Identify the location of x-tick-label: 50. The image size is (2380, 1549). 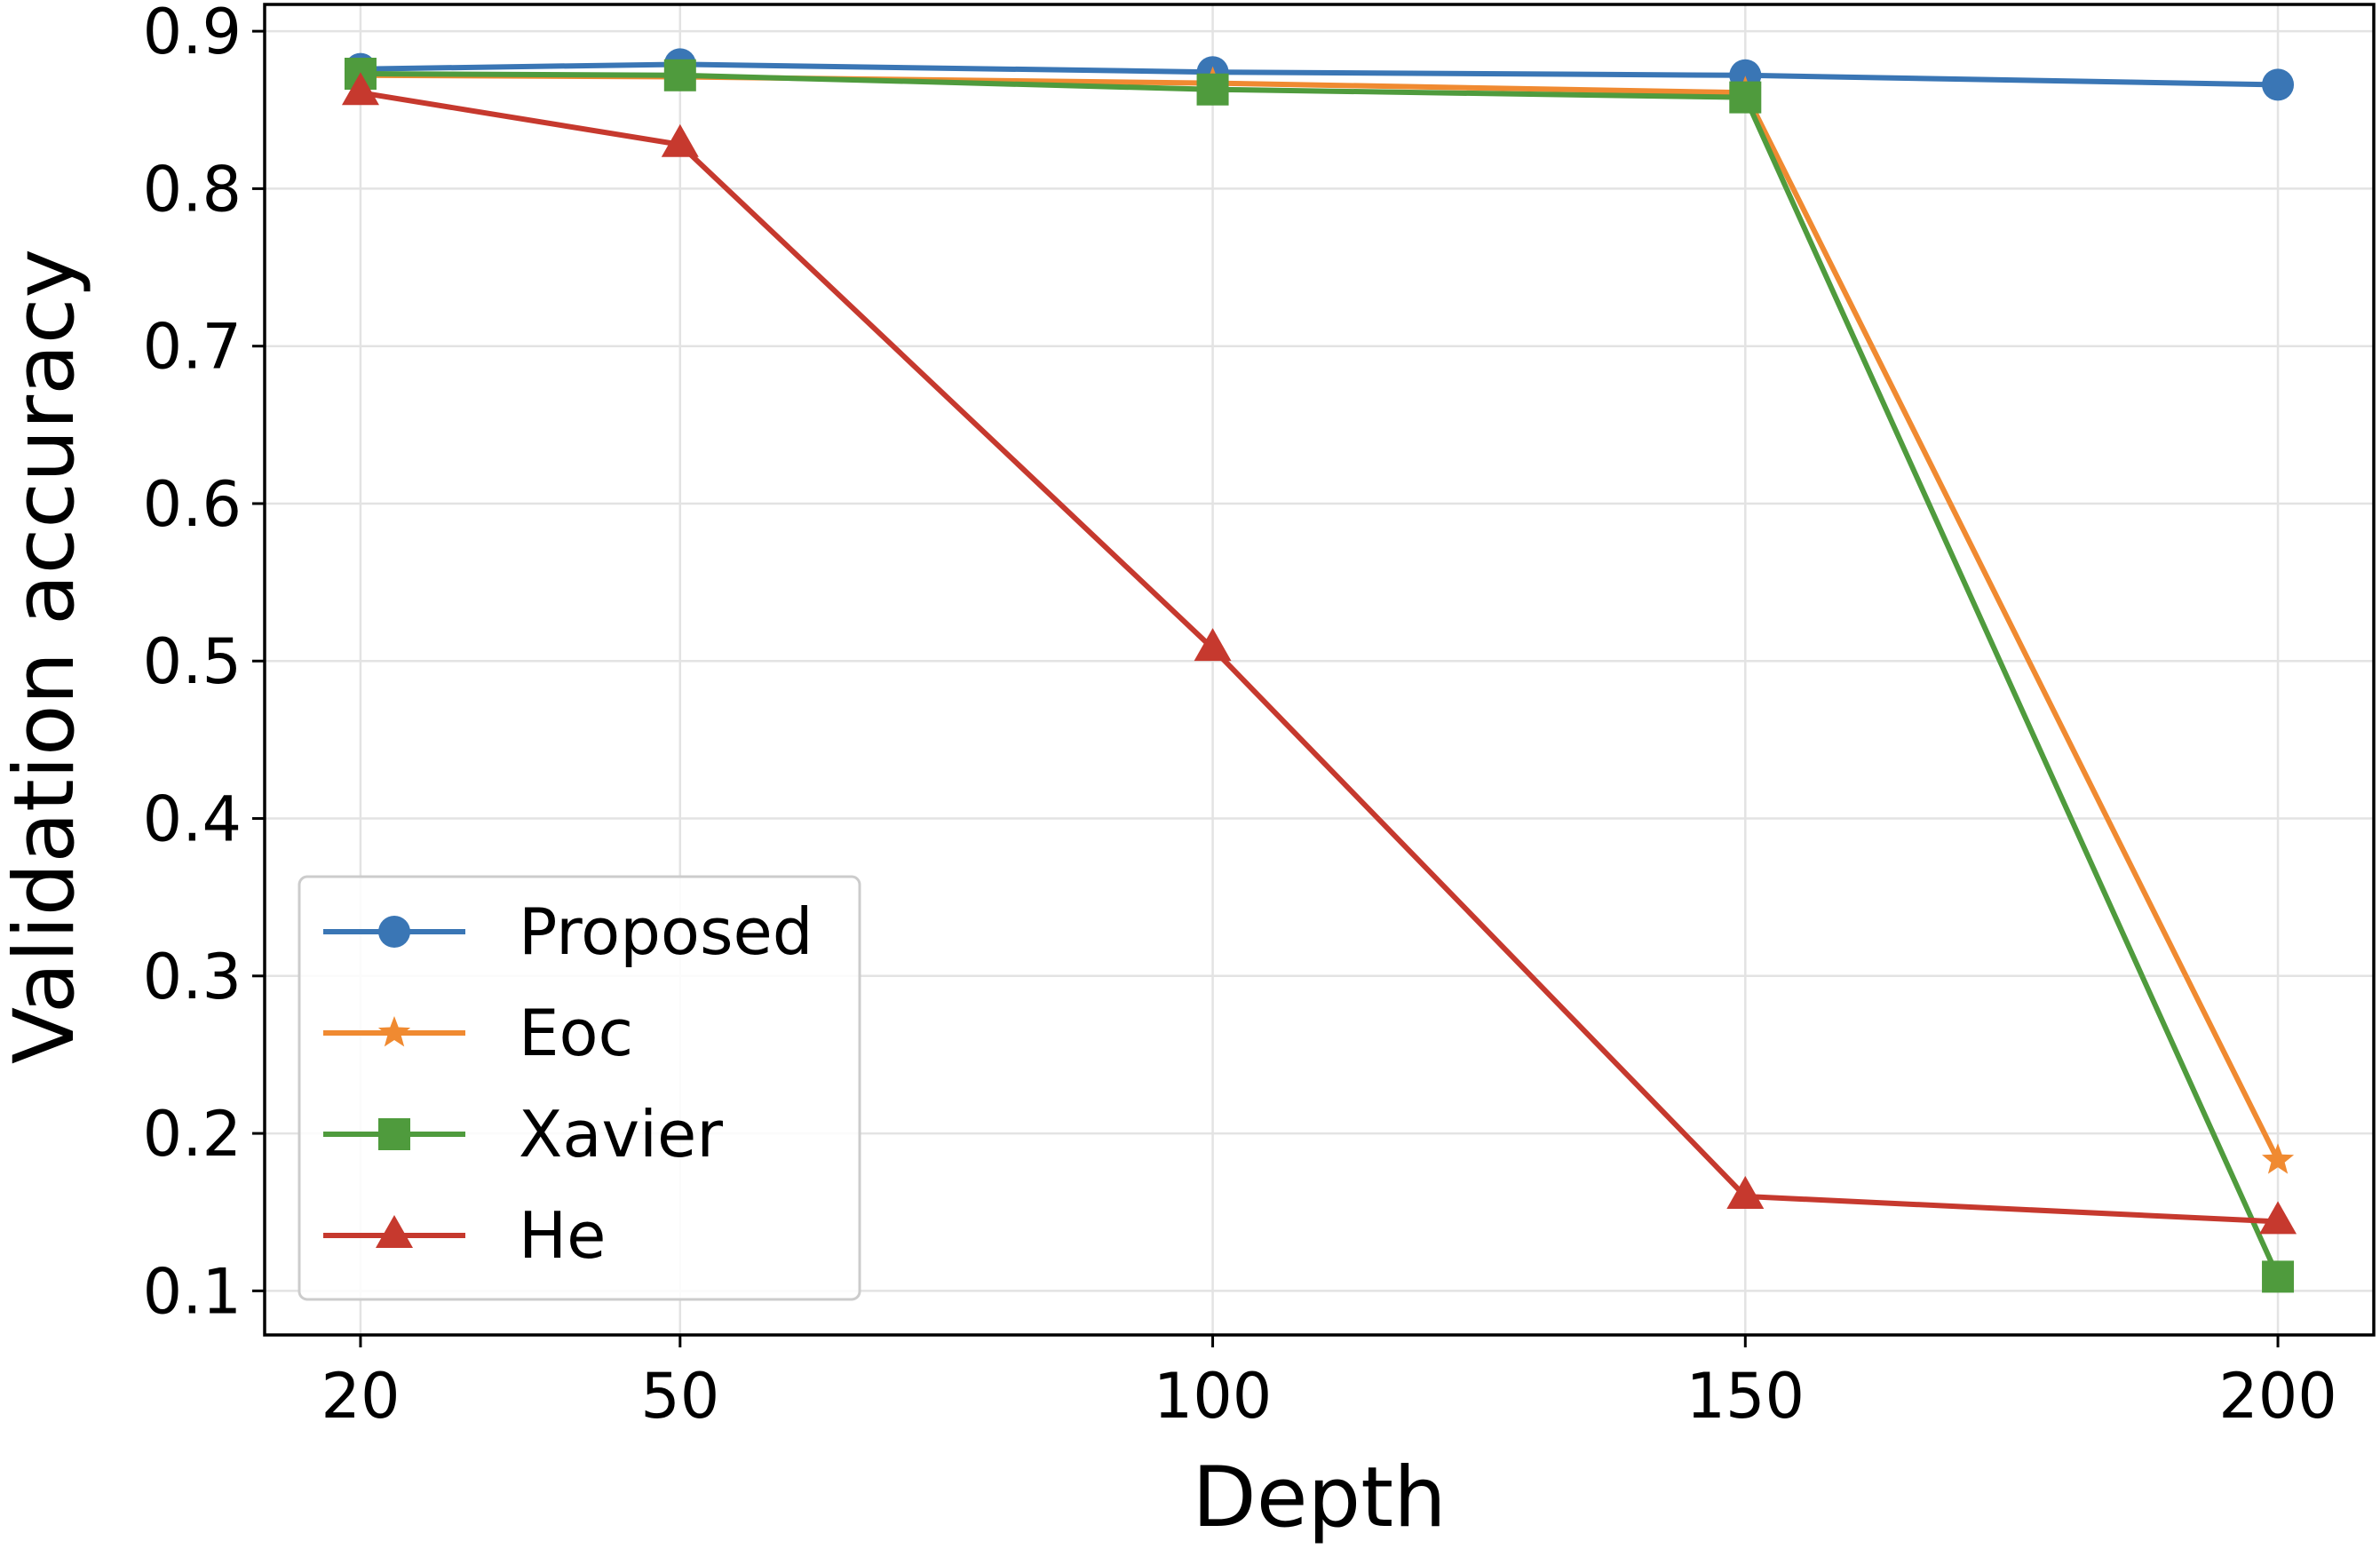
(679, 1396).